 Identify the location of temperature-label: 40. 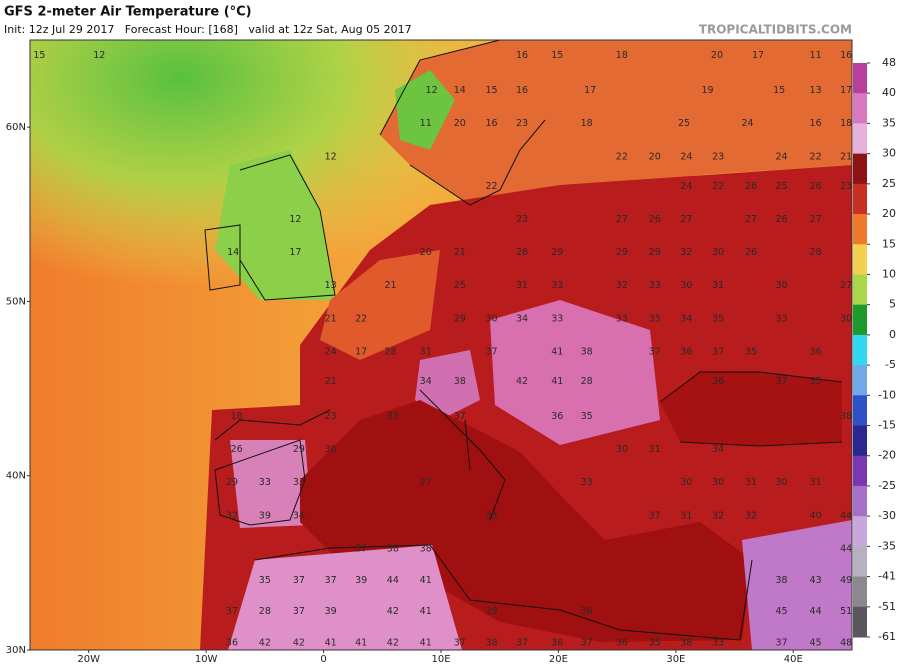
(816, 515).